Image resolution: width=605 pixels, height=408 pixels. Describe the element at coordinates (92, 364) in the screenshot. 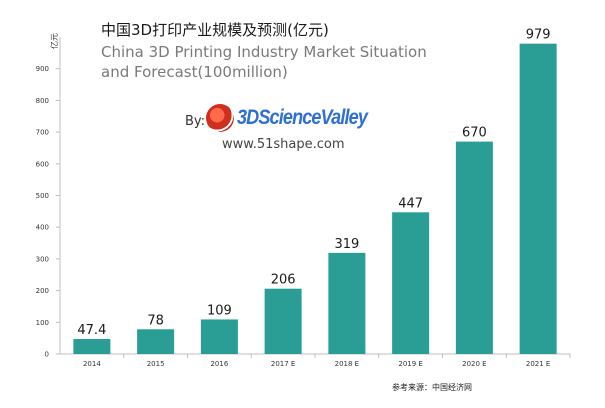

I see `x-tick-label: 2014` at that location.